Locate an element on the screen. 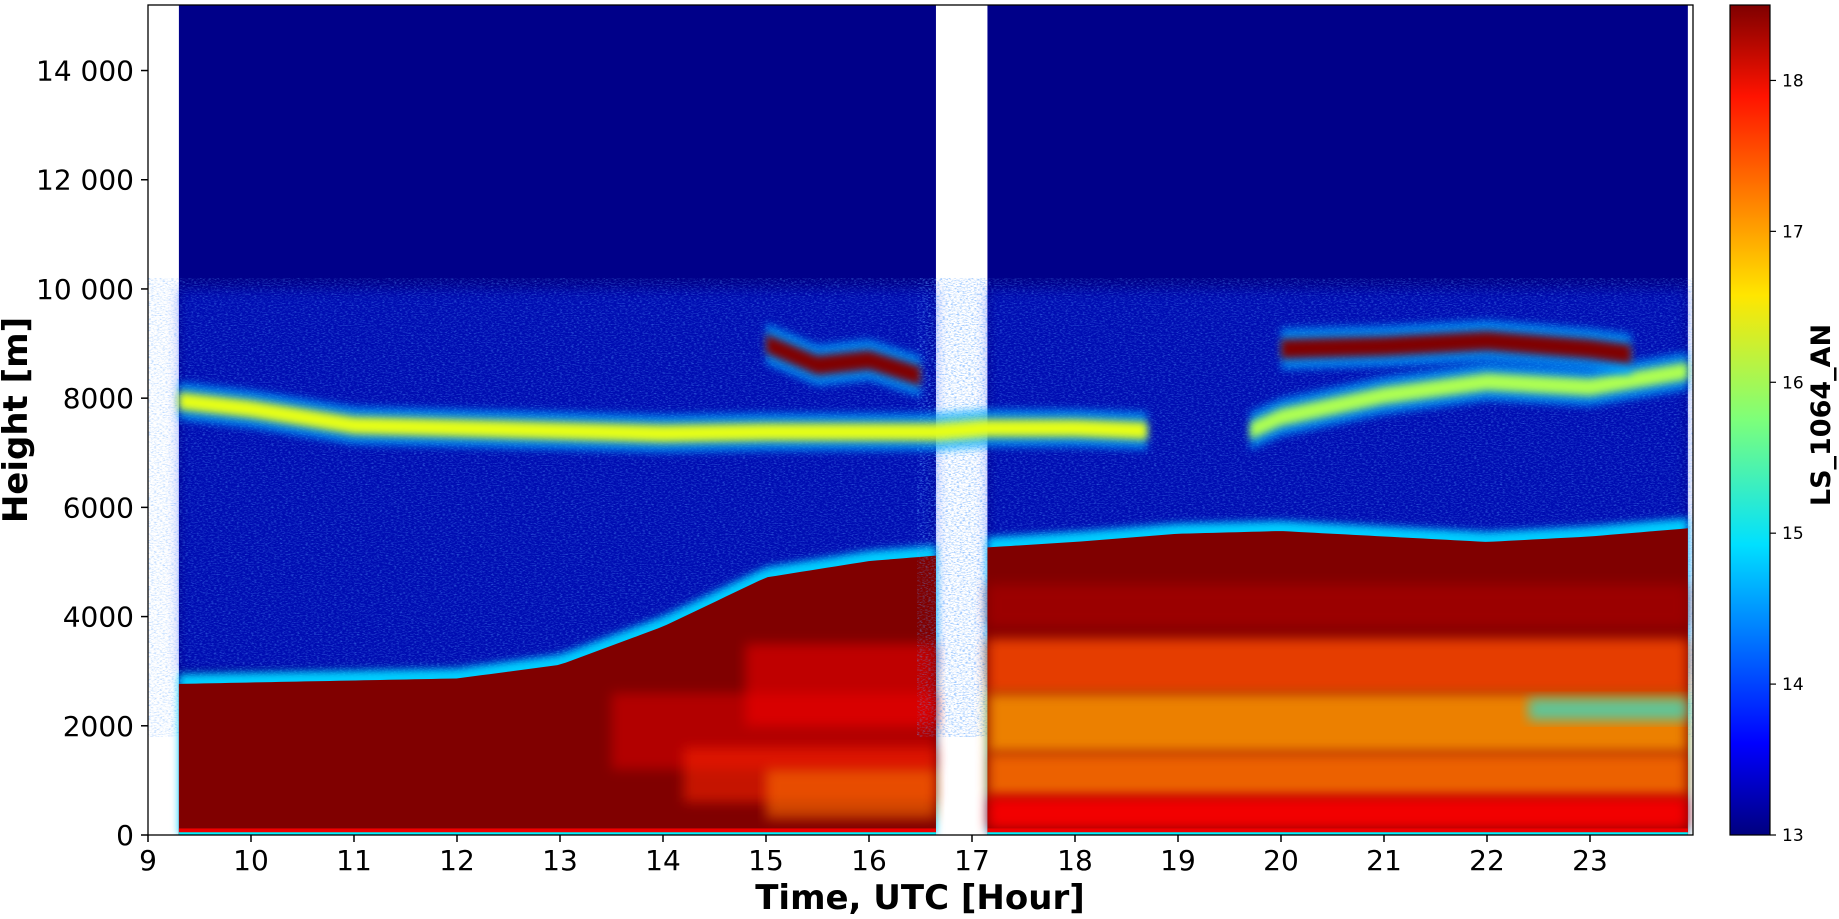  colorbar-tick-label: 16 is located at coordinates (1793, 383).